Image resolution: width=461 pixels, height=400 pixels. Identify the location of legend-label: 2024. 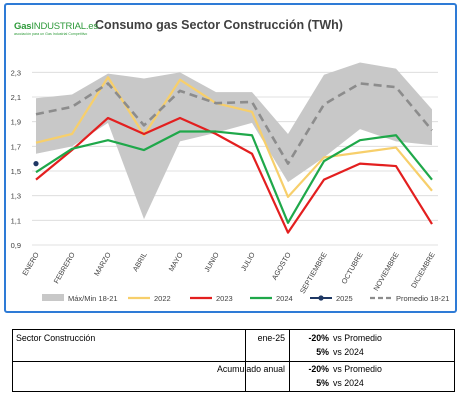
(284, 298).